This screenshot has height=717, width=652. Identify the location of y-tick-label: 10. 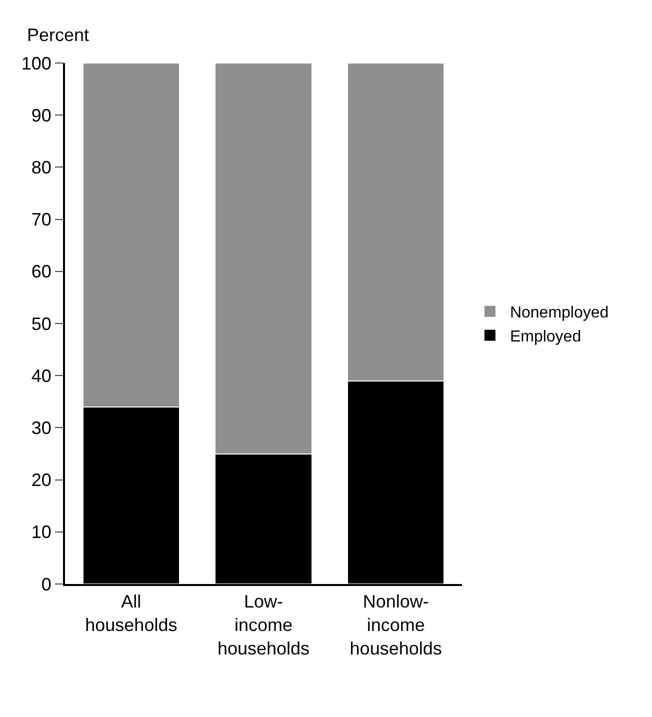
(41, 532).